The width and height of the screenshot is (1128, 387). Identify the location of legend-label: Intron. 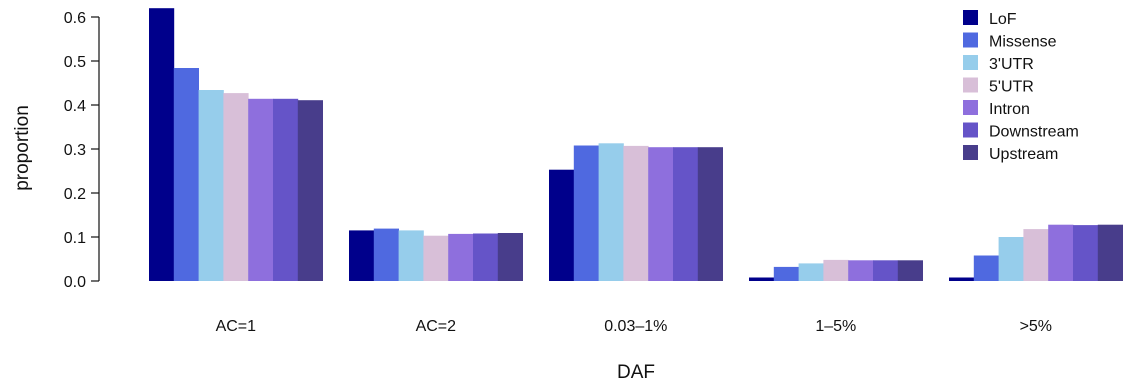
(1009, 109).